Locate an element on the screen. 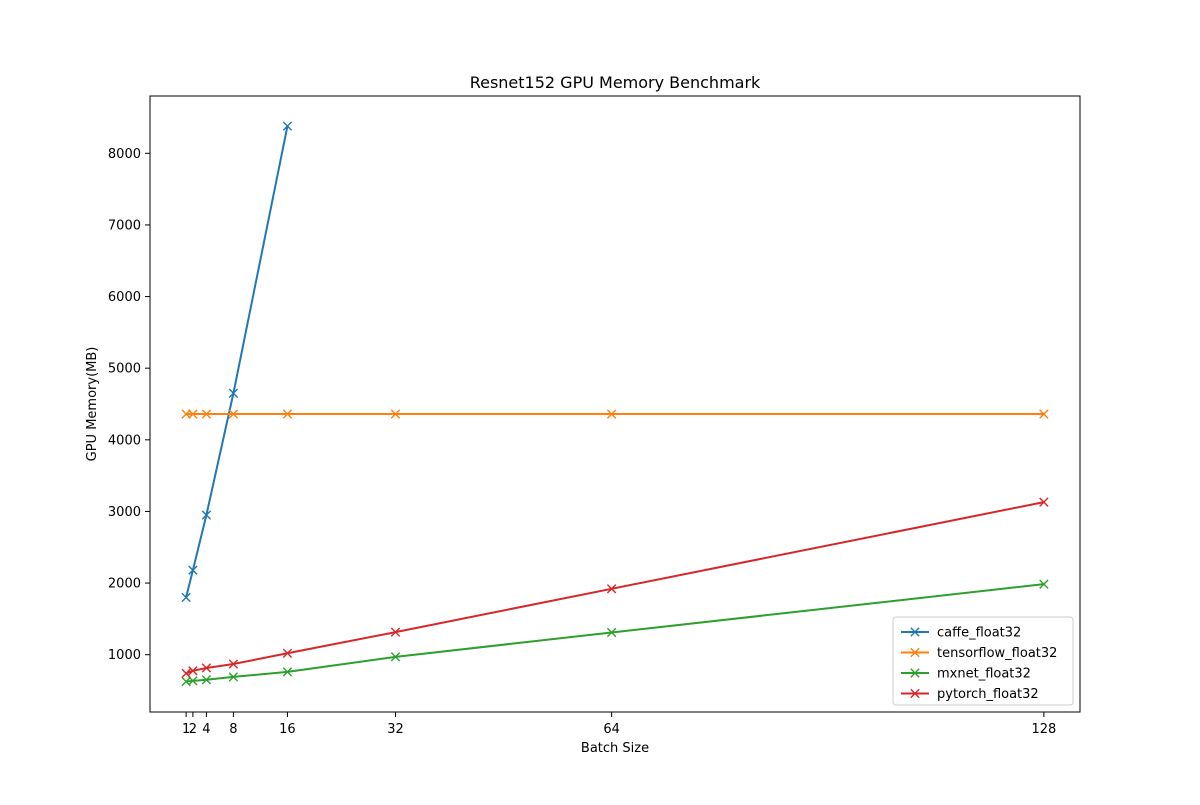 The width and height of the screenshot is (1200, 805). x-tick-label: 4 is located at coordinates (206, 729).